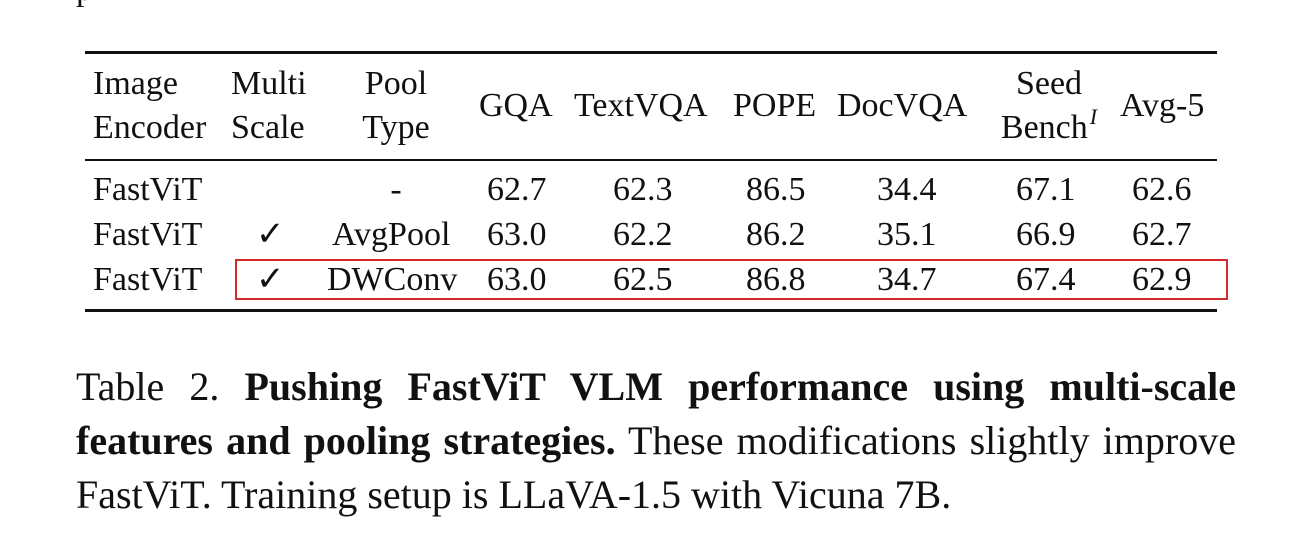 This screenshot has height=536, width=1295. I want to click on header-gqa: GQA, so click(516, 105).